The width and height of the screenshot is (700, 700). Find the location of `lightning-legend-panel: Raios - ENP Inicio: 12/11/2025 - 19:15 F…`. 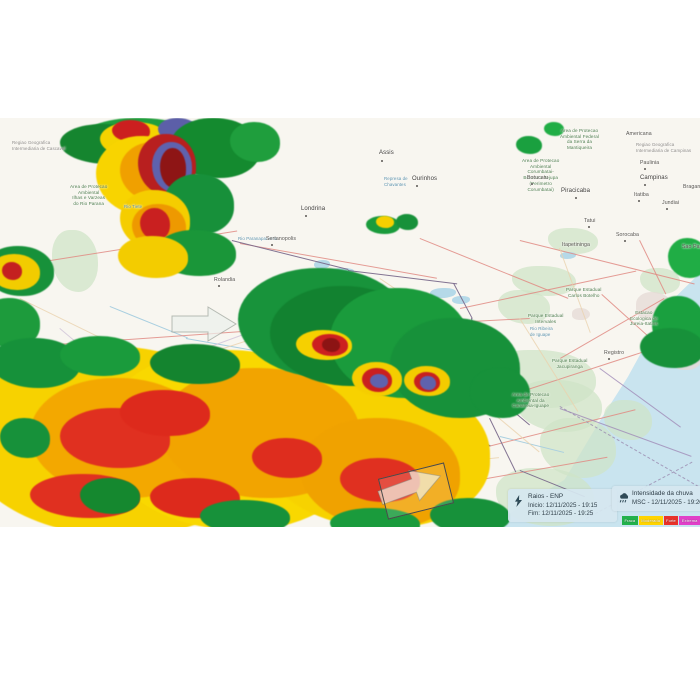

lightning-legend-panel: Raios - ENP Inicio: 12/11/2025 - 19:15 F… is located at coordinates (562, 506).